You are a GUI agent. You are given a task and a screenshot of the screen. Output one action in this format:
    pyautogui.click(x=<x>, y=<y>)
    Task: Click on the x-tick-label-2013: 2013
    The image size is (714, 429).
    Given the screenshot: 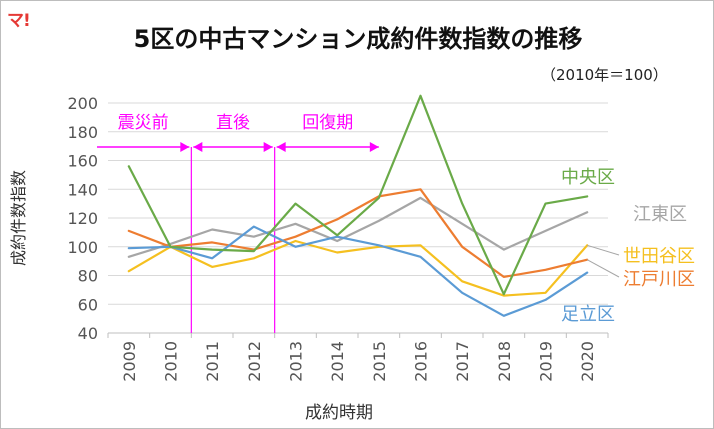 What is the action you would take?
    pyautogui.click(x=296, y=361)
    